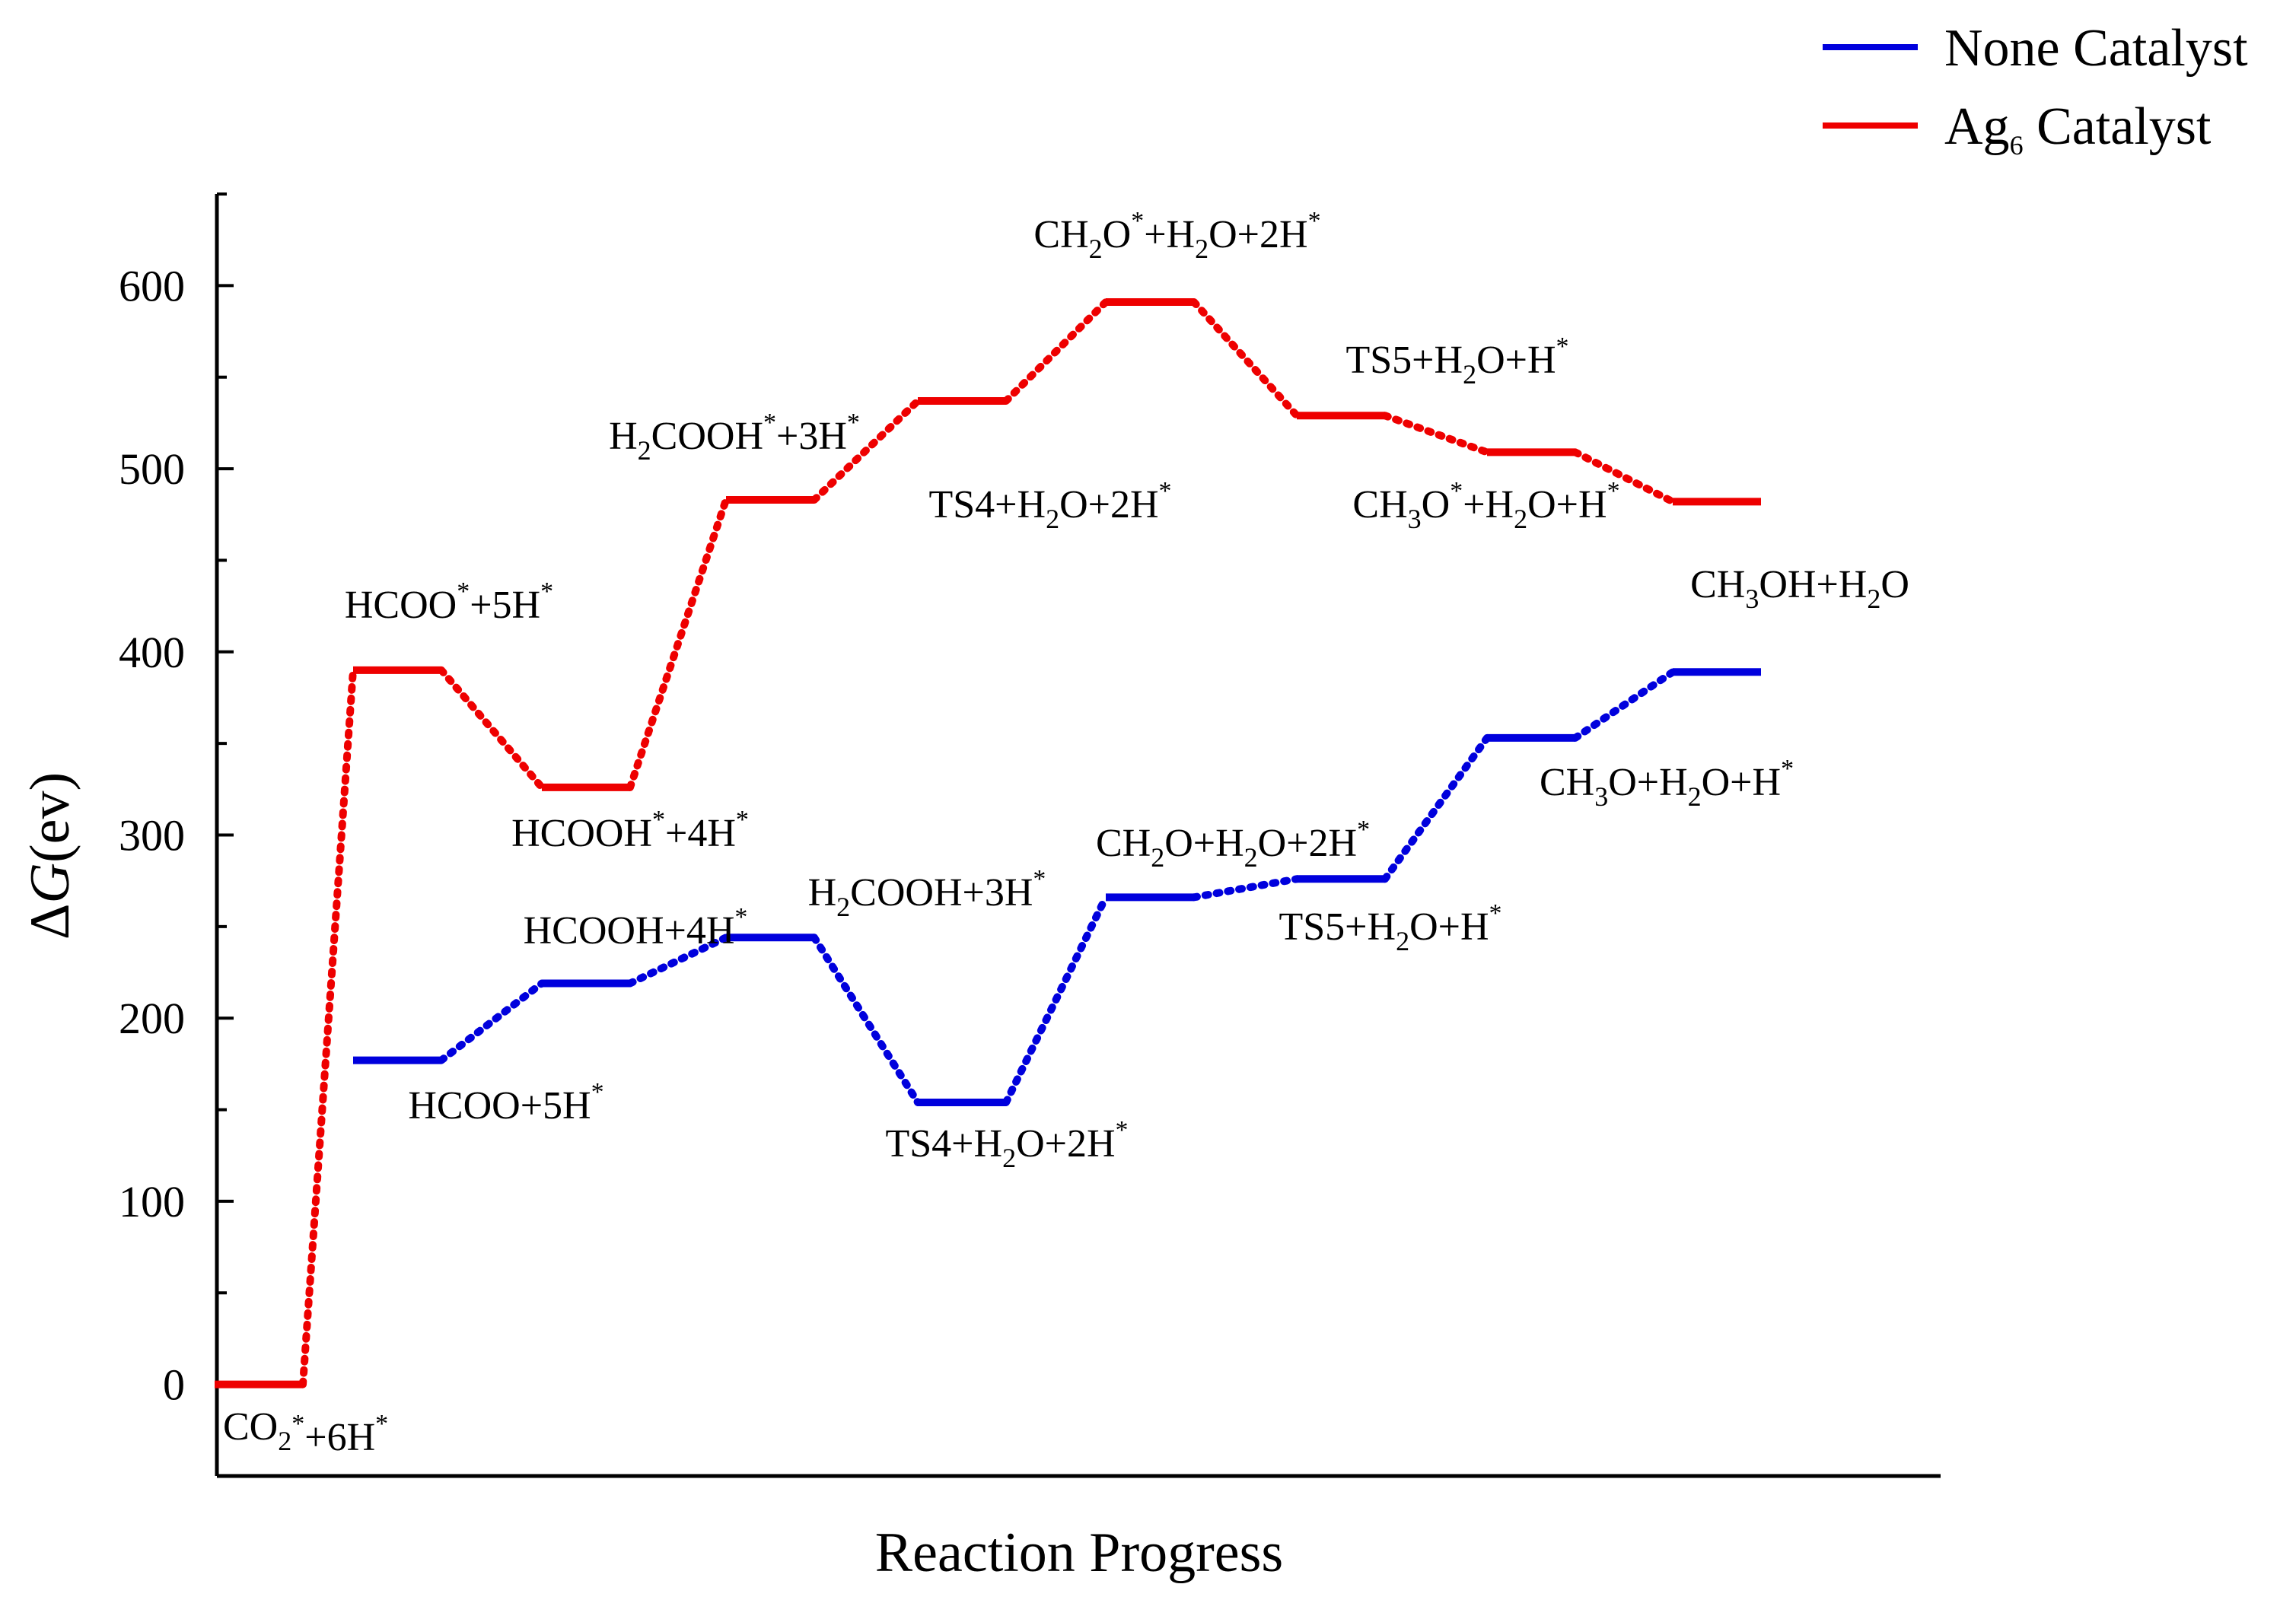 The height and width of the screenshot is (1600, 2296). I want to click on state-label-part: COOH, so click(707, 437).